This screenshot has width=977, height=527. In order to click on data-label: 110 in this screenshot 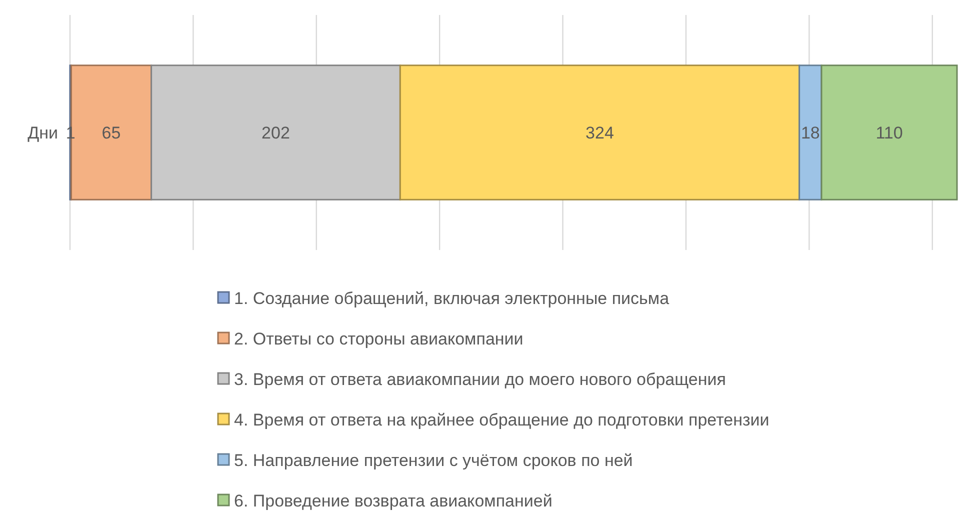, I will do `click(889, 132)`.